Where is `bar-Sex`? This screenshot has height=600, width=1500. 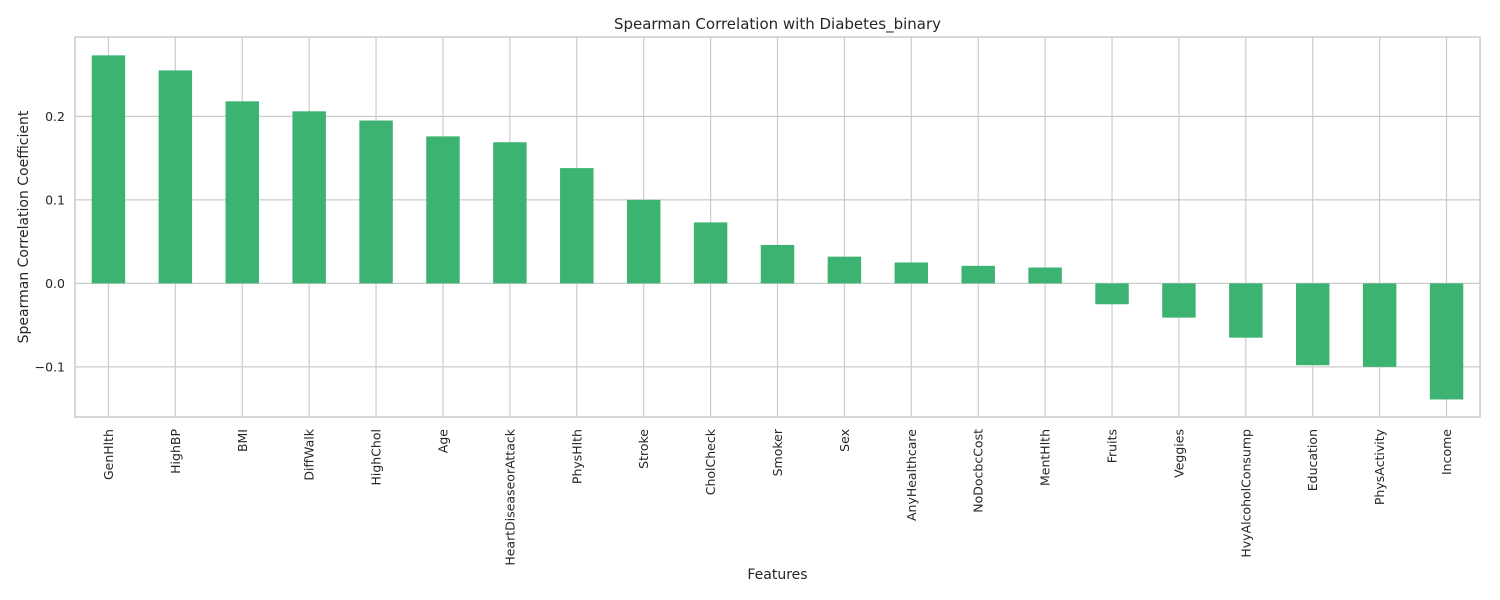
bar-Sex is located at coordinates (844, 270).